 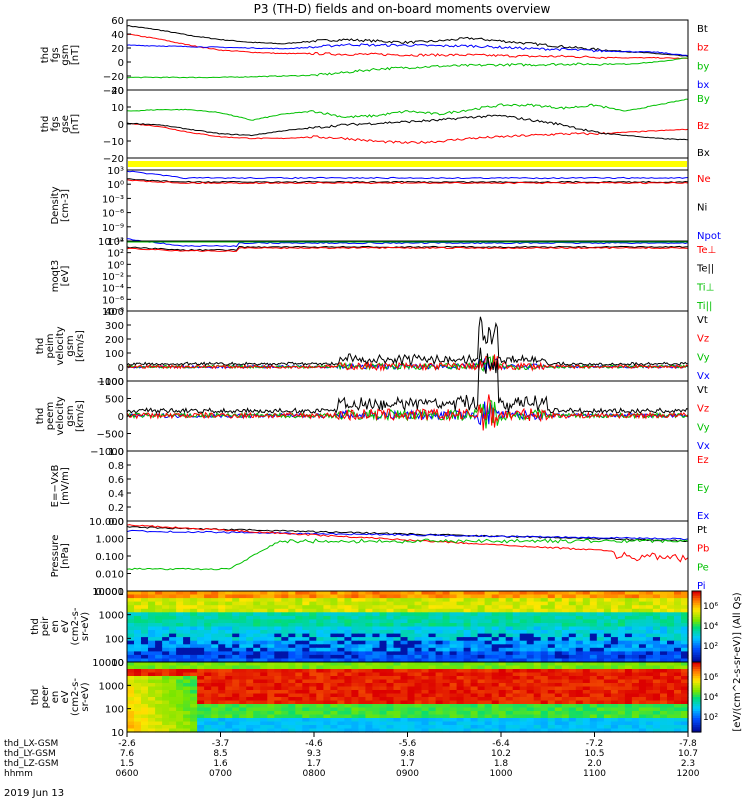 I want to click on tick-label: 10, so click(x=117, y=663).